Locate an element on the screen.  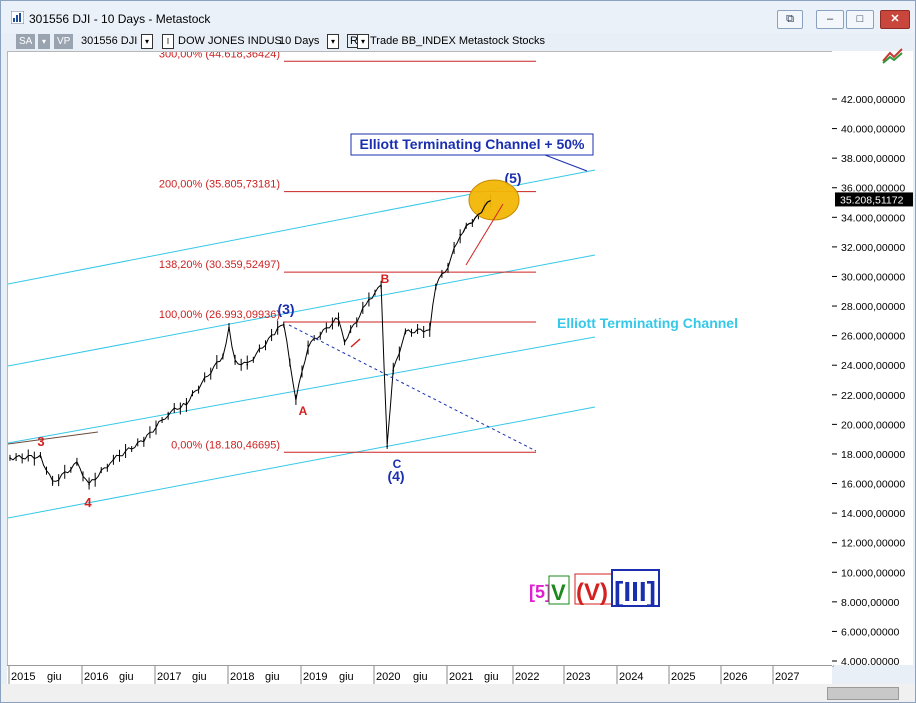
metastock-app-icon is located at coordinates (17, 17).